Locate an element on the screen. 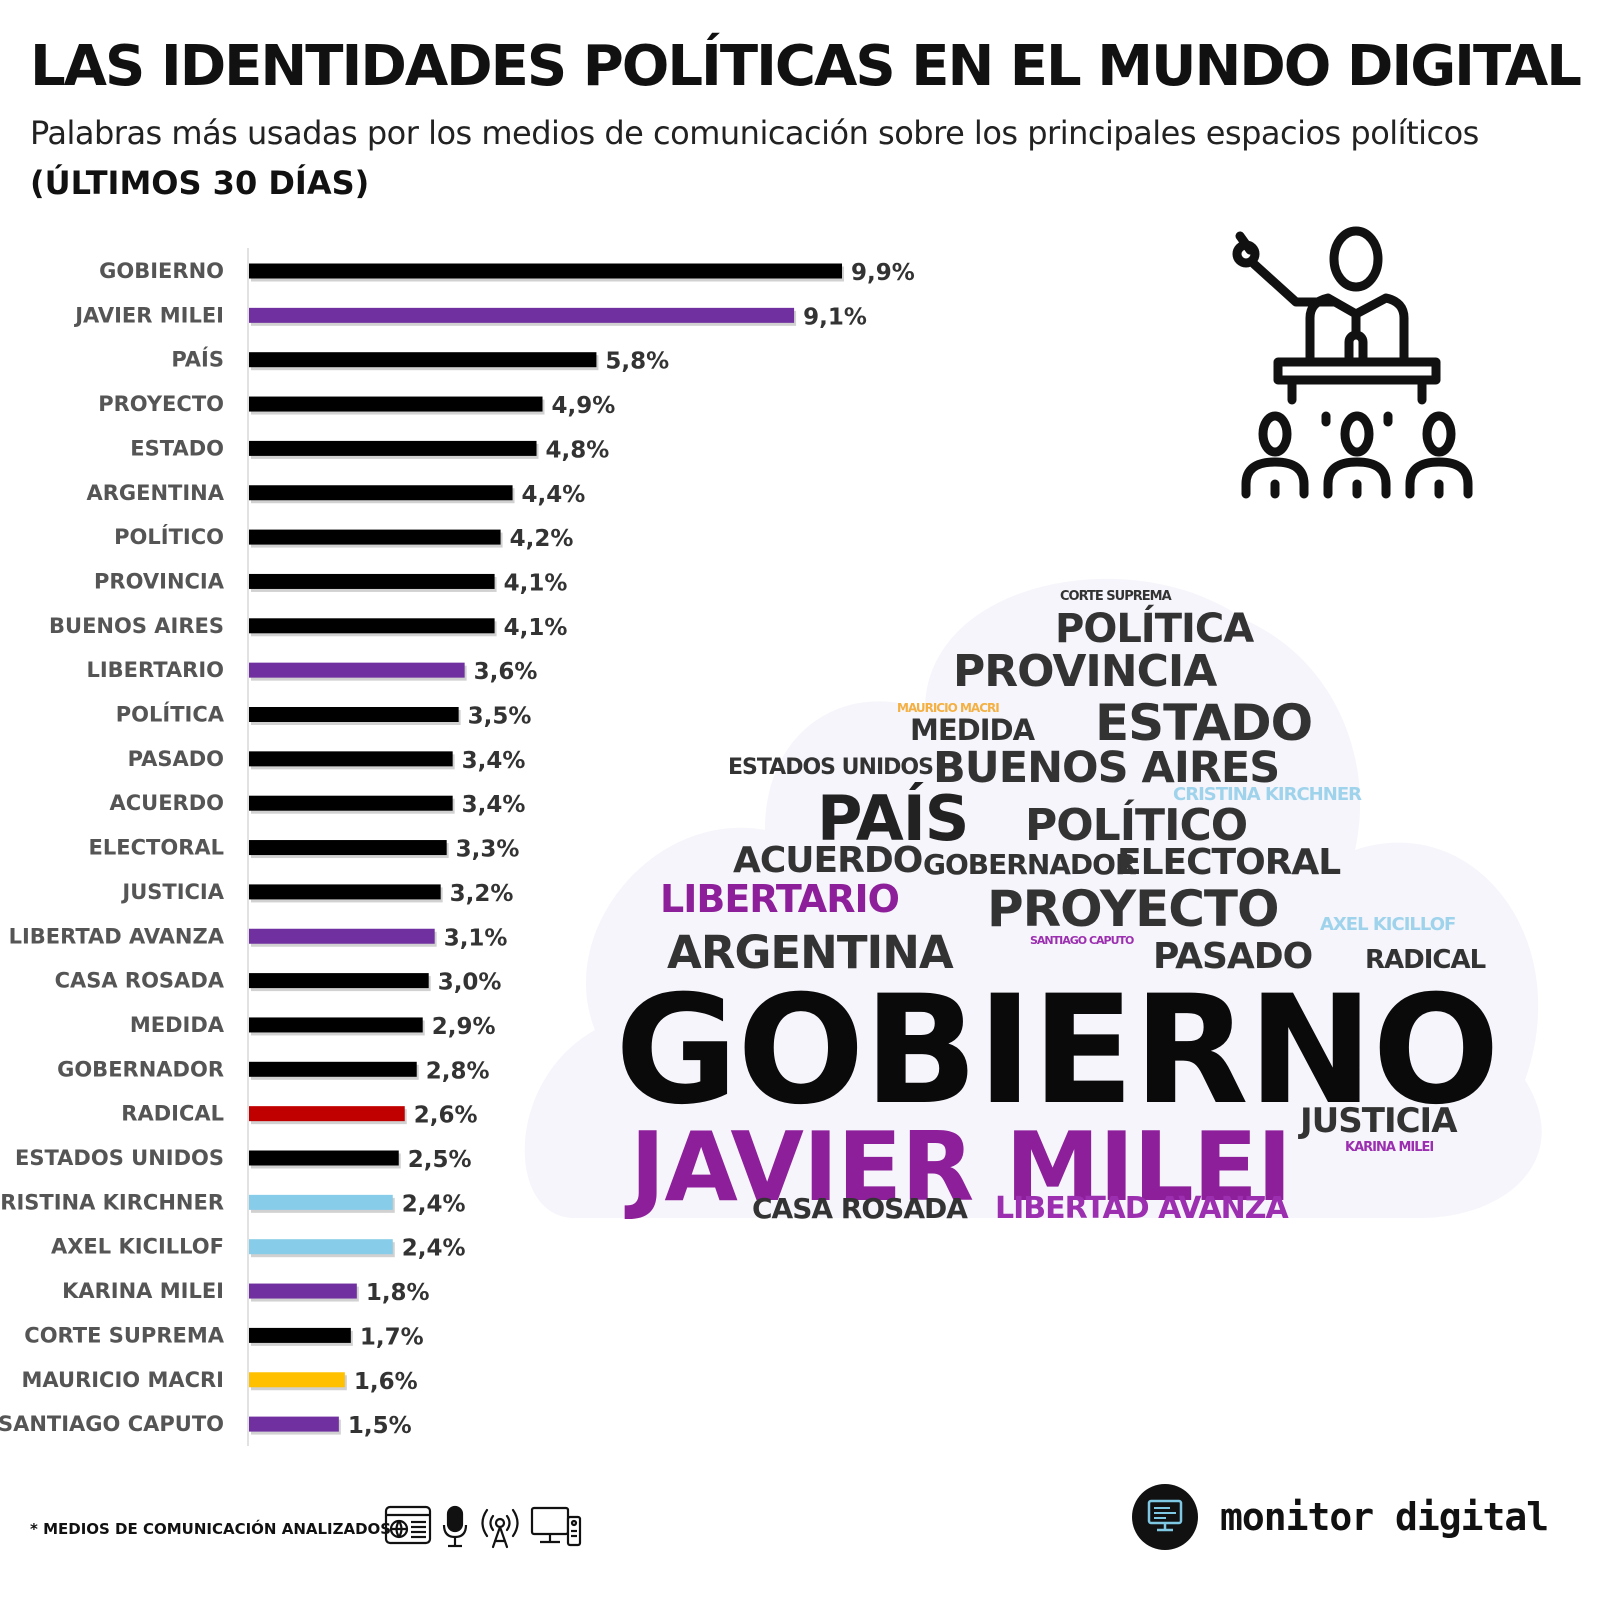  bar-value-label: 2,5% is located at coordinates (440, 1160).